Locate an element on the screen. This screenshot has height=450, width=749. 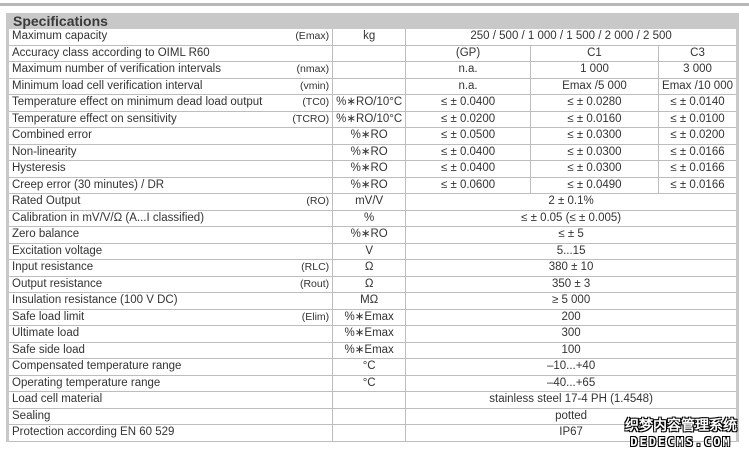
spec-value: ≤ ± 0.0600 is located at coordinates (468, 185).